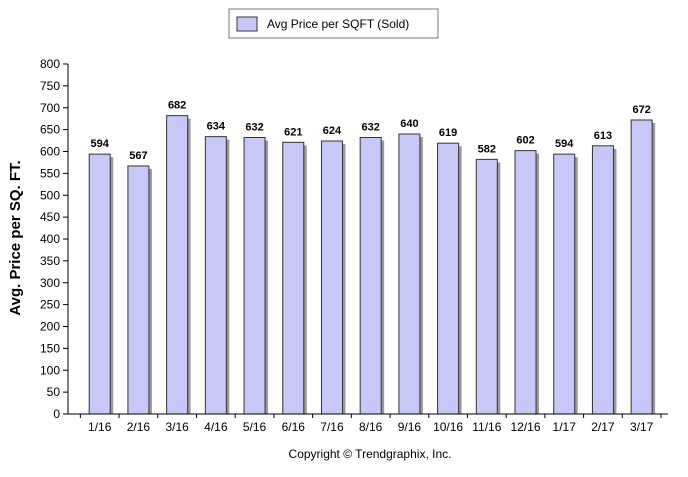  I want to click on bar-10/16, so click(448, 278).